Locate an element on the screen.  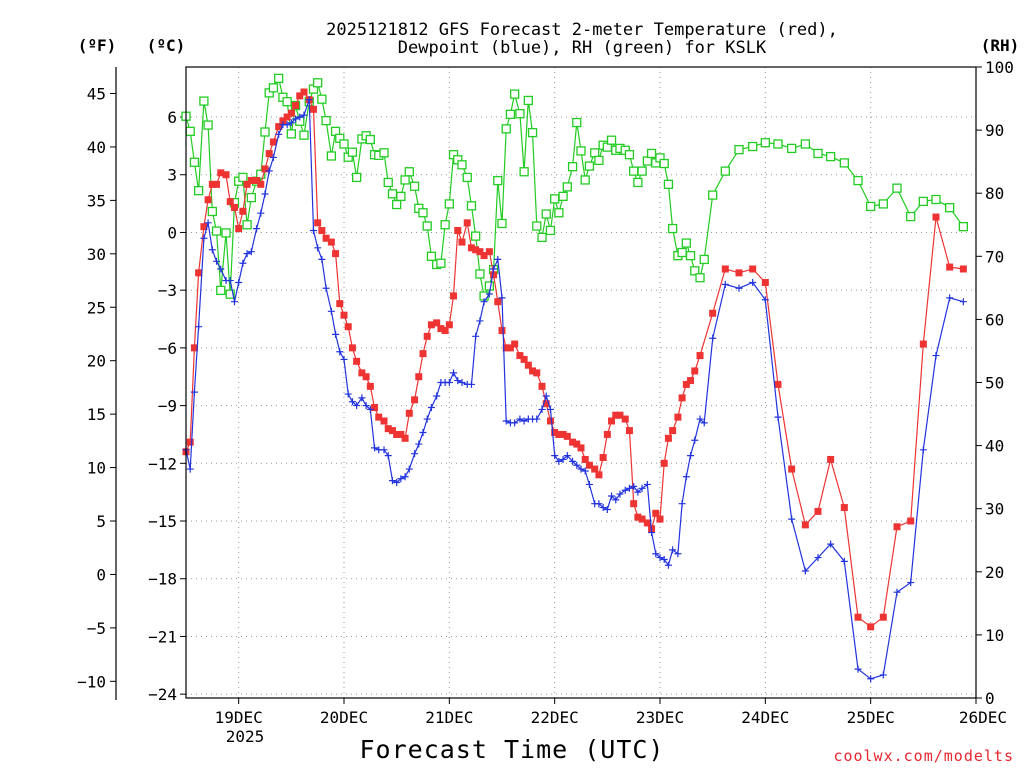
celsius-tick-label: −24 is located at coordinates (162, 694).